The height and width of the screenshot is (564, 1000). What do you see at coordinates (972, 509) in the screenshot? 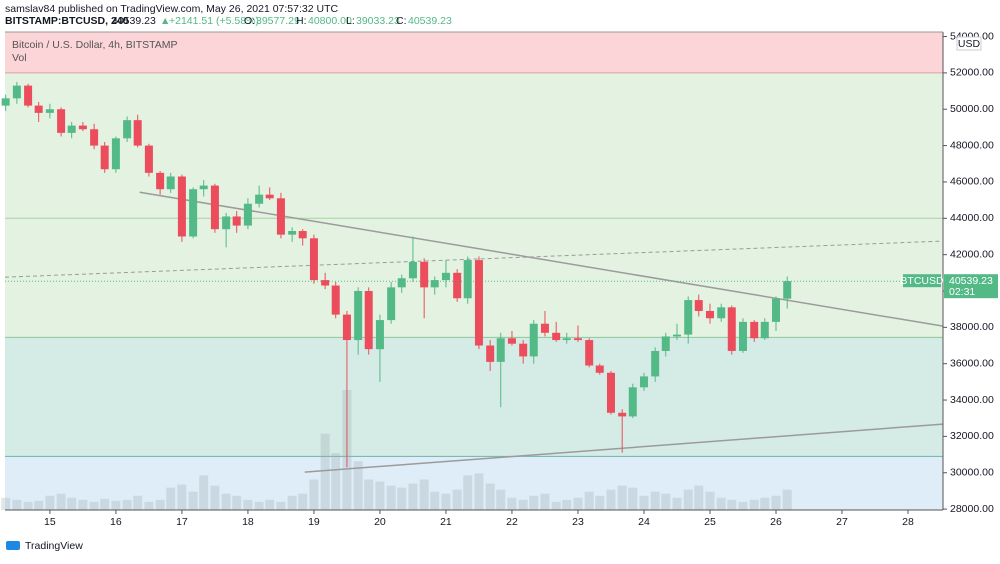
I see `y-tick-label: 28000.00` at bounding box center [972, 509].